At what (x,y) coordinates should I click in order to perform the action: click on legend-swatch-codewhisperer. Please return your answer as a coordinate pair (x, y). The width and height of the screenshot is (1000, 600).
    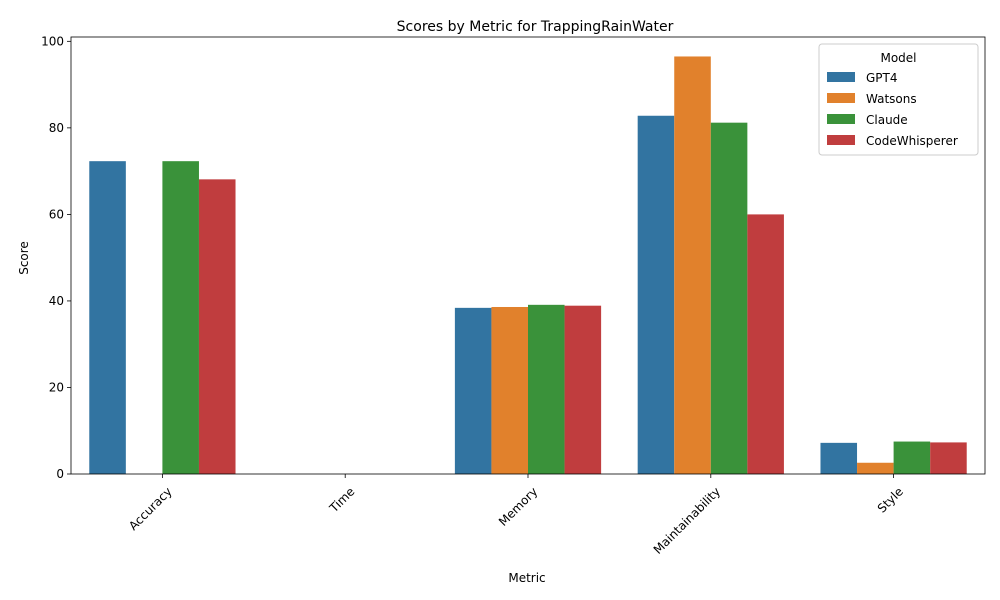
    Looking at the image, I should click on (841, 140).